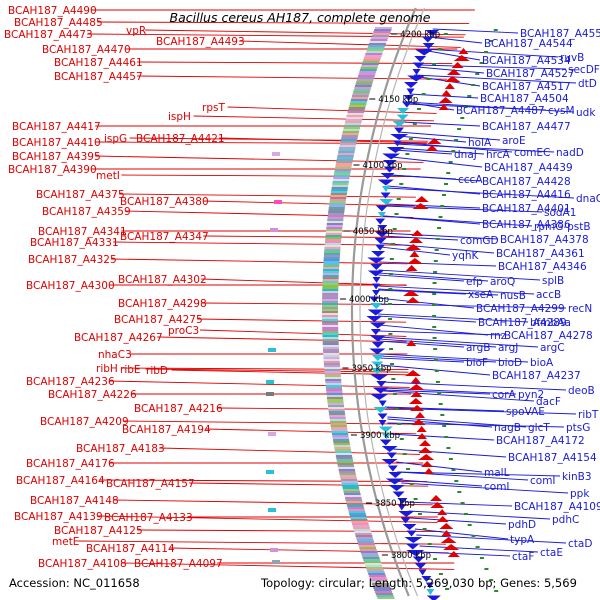  What do you see at coordinates (478, 348) in the screenshot?
I see `right-gene-label: argB` at bounding box center [478, 348].